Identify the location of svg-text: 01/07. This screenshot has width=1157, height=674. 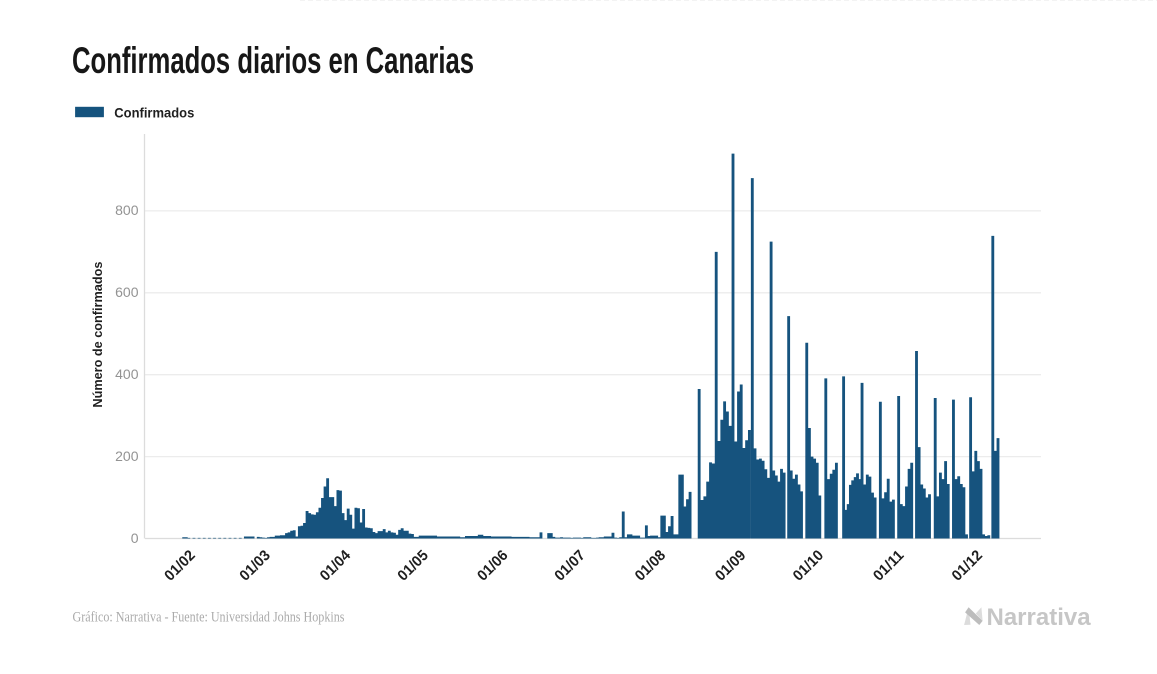
(569, 565).